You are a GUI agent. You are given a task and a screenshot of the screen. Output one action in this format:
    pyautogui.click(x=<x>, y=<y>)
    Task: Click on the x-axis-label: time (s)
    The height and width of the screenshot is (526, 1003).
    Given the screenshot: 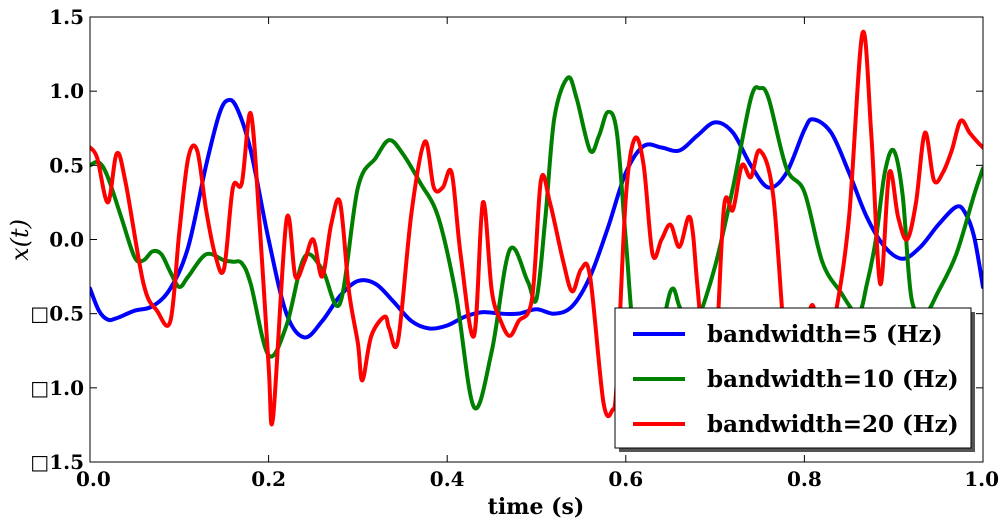 What is the action you would take?
    pyautogui.click(x=536, y=507)
    